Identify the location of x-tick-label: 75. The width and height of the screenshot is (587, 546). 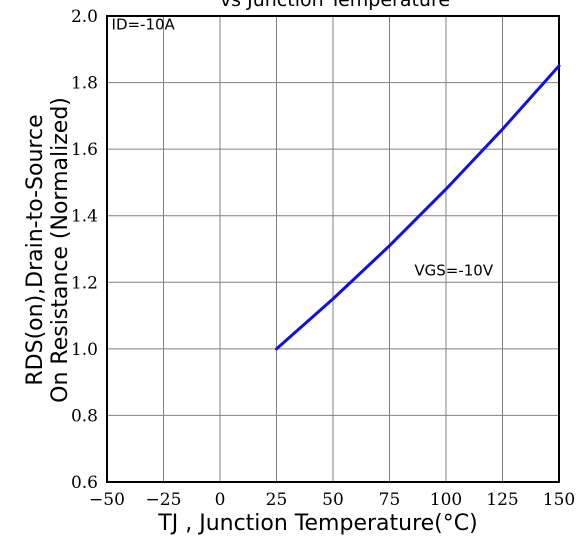
(390, 500).